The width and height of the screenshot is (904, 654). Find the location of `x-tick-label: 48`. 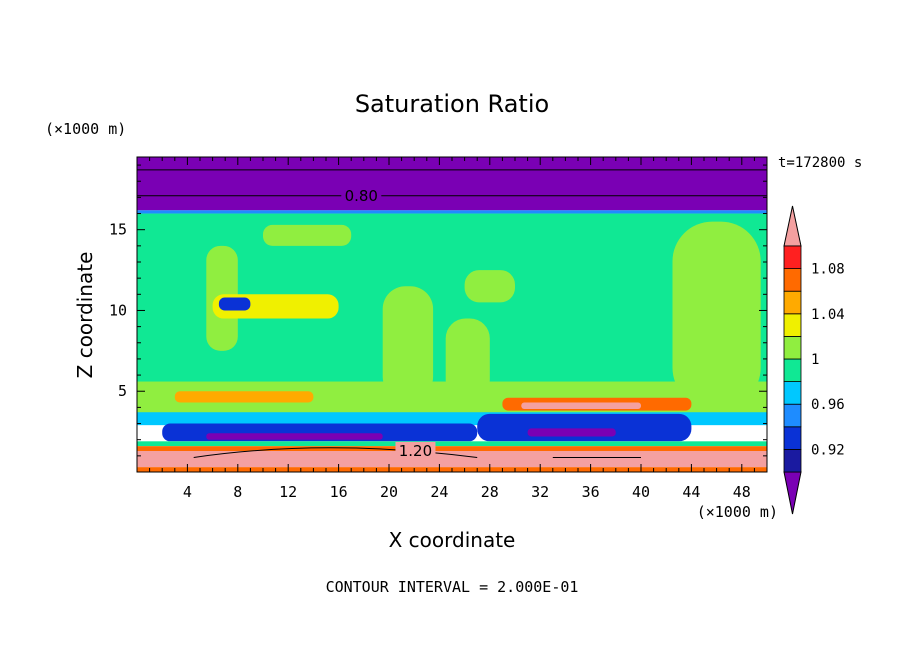

x-tick-label: 48 is located at coordinates (742, 492).